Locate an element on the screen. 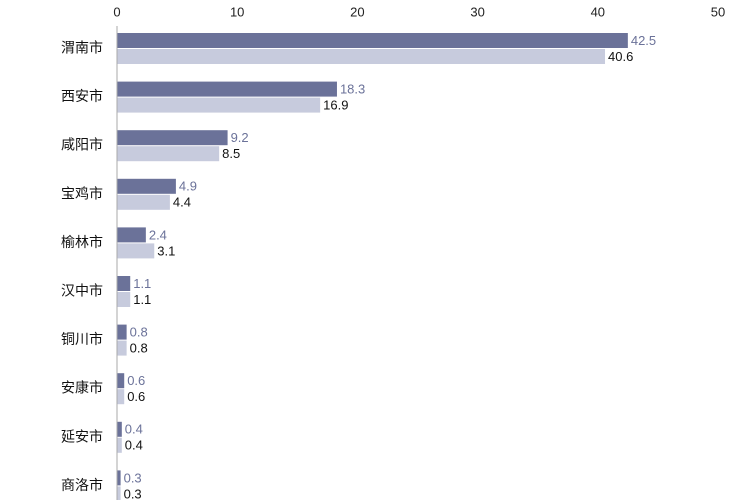 The width and height of the screenshot is (750, 500). x-tick-label: 50 is located at coordinates (718, 11).